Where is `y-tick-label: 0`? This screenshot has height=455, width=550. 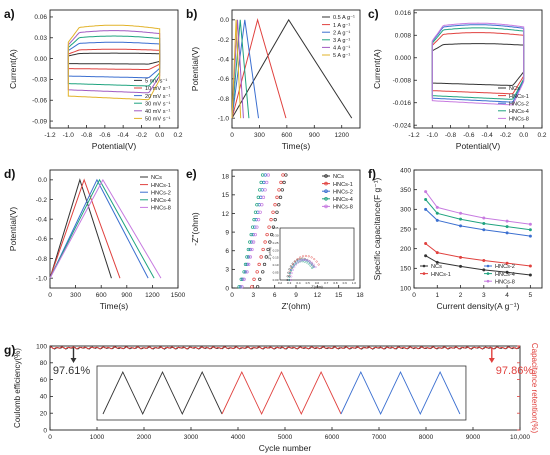 y-tick-label: 0 is located at coordinates (227, 288).